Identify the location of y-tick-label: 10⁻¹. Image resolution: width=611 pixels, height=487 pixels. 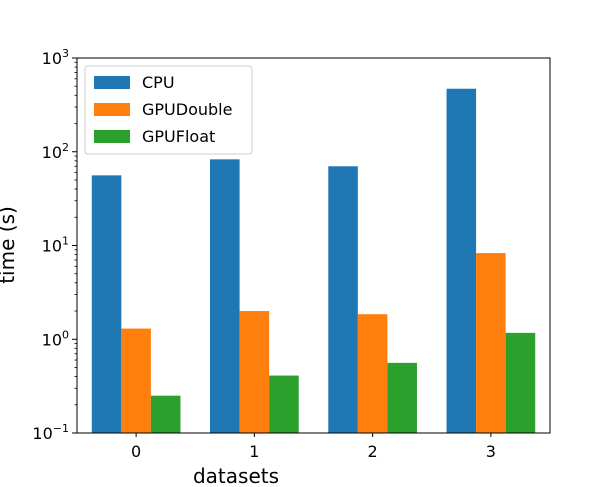
(50, 432).